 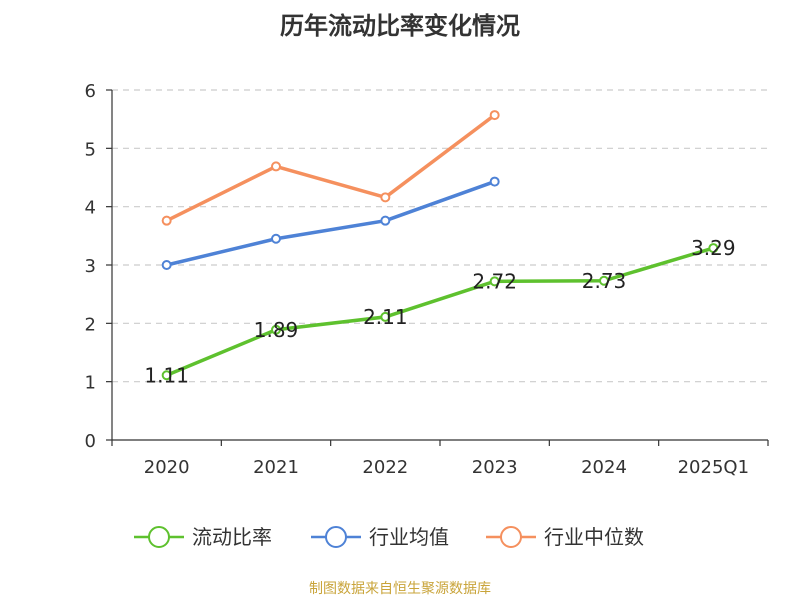 What do you see at coordinates (409, 537) in the screenshot?
I see `legend-label: 行业均值` at bounding box center [409, 537].